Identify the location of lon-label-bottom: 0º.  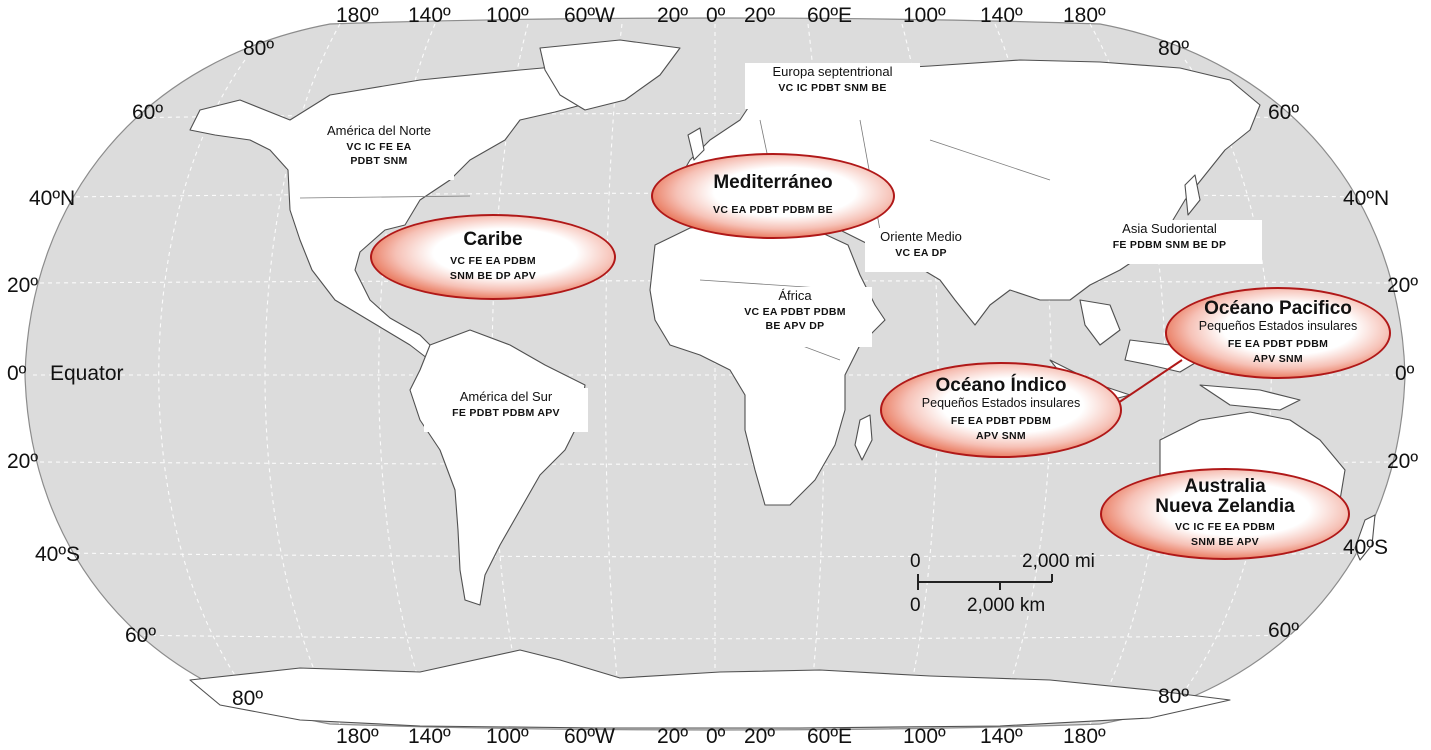
(716, 736).